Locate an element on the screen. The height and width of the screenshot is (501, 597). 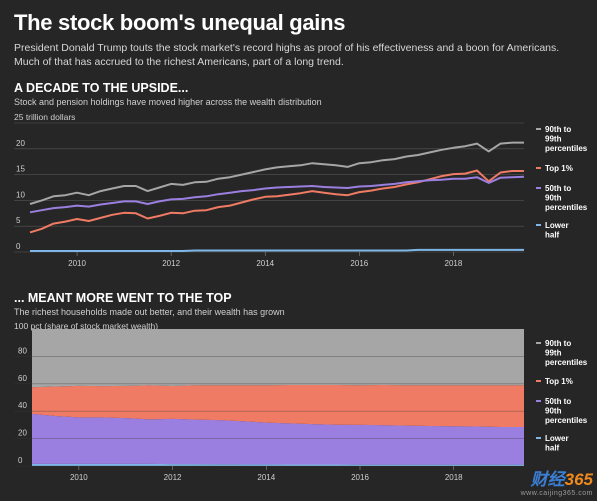
watermark-logo-text: 财经 is located at coordinates (547, 479).